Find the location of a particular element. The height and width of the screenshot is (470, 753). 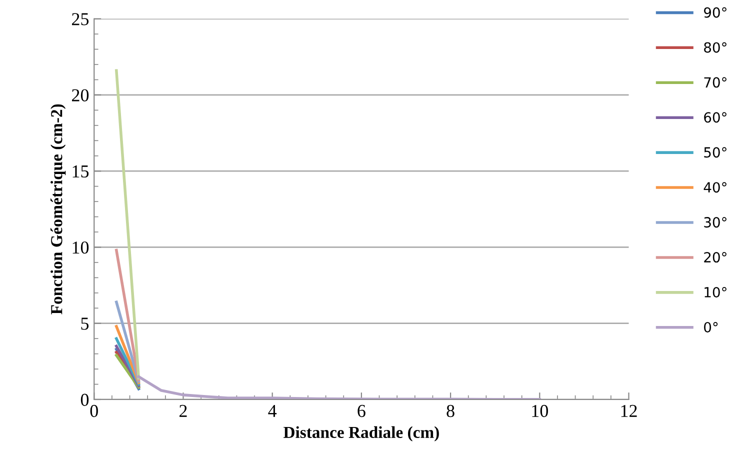

legend-label: 30° is located at coordinates (715, 222).